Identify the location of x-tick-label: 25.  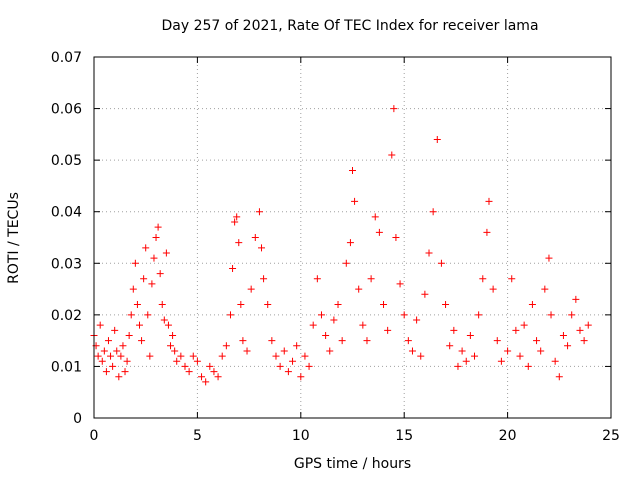
(611, 436).